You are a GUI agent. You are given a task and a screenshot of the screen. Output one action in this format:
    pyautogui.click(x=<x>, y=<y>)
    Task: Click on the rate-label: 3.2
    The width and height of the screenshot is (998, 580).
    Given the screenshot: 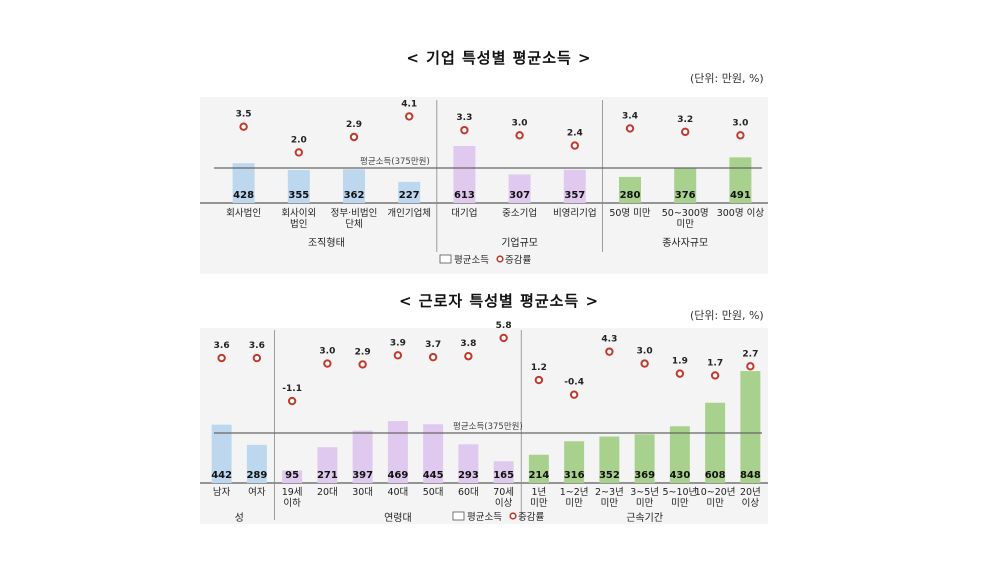 What is the action you would take?
    pyautogui.click(x=685, y=120)
    